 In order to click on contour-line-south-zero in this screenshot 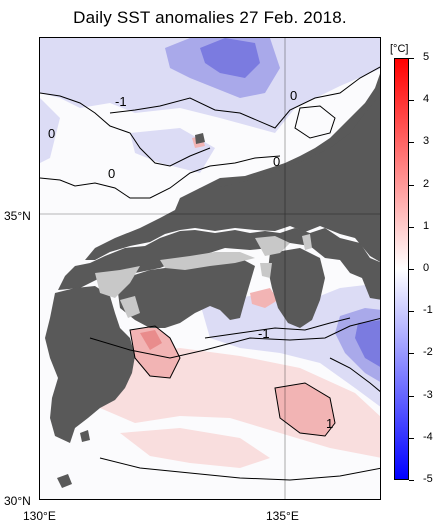, I will do `click(234, 338)`.